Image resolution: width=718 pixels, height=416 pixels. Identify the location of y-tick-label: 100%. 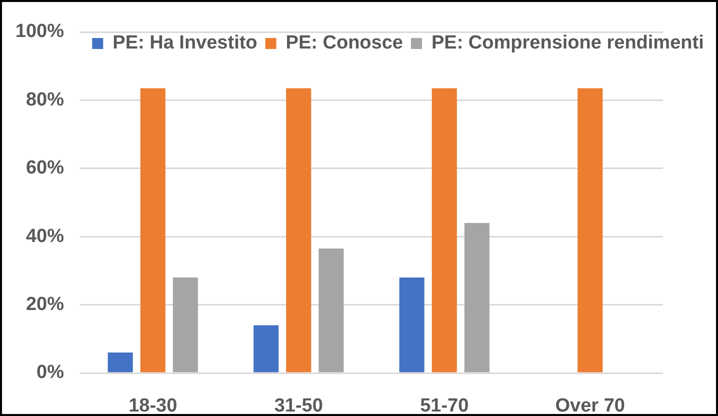
(39, 31).